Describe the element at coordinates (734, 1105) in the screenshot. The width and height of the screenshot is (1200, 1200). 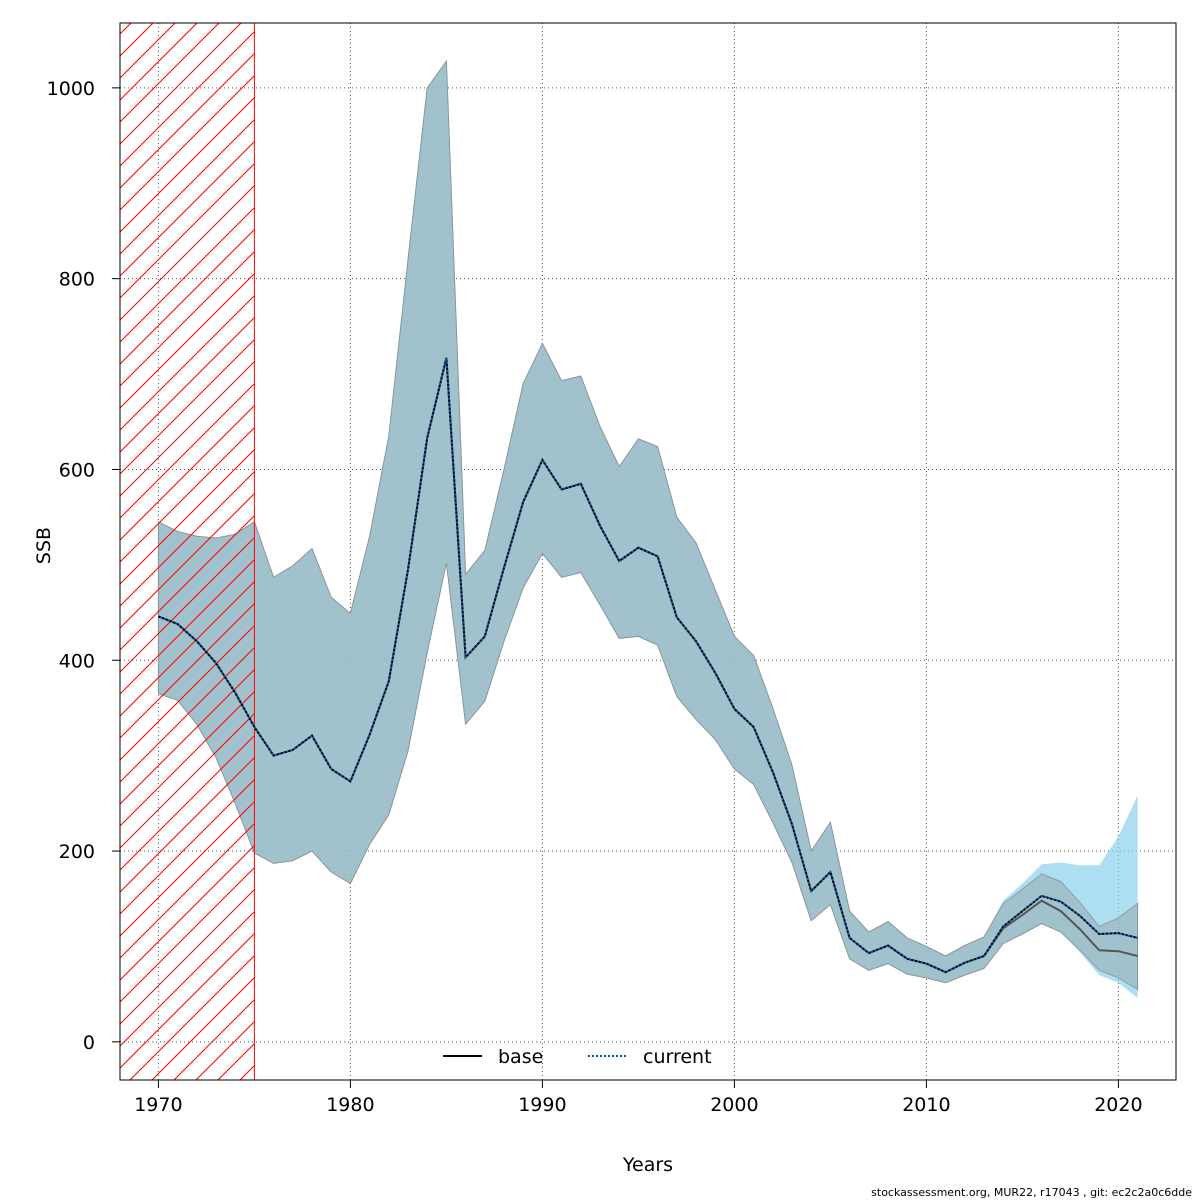
I see `x-tick-label: 2000` at that location.